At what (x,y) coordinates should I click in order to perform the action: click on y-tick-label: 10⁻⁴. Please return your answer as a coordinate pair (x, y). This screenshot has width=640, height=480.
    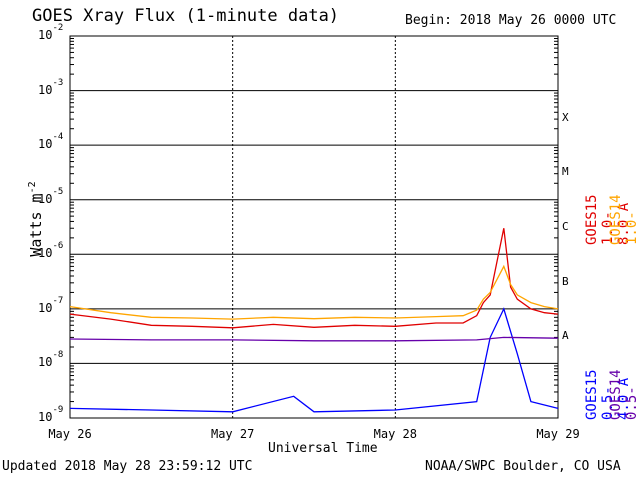
    Looking at the image, I should click on (50, 142).